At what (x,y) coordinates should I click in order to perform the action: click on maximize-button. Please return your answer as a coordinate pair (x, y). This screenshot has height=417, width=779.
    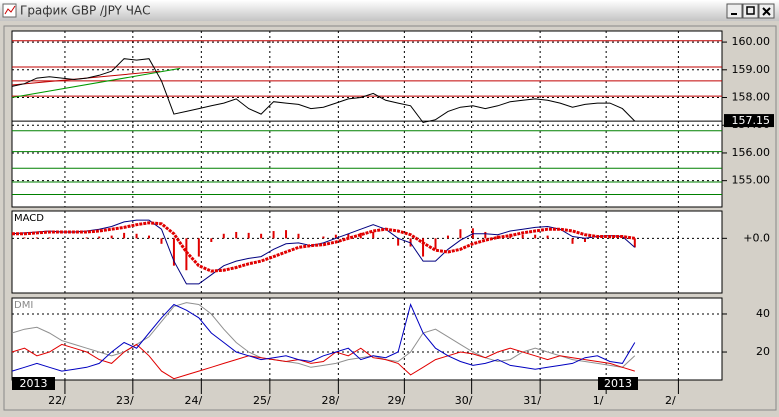
    Looking at the image, I should click on (750, 11).